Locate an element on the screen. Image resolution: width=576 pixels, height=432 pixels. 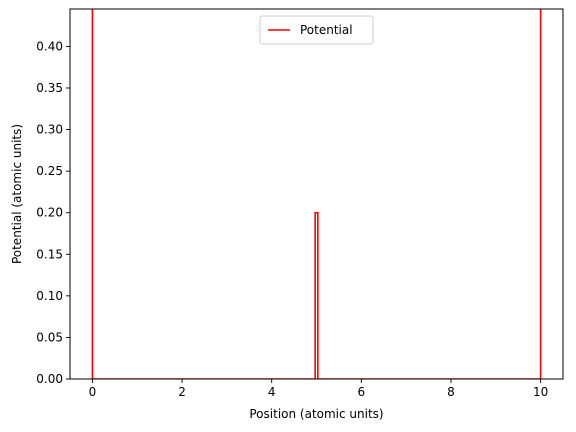
x-tick-label: 2 is located at coordinates (182, 392).